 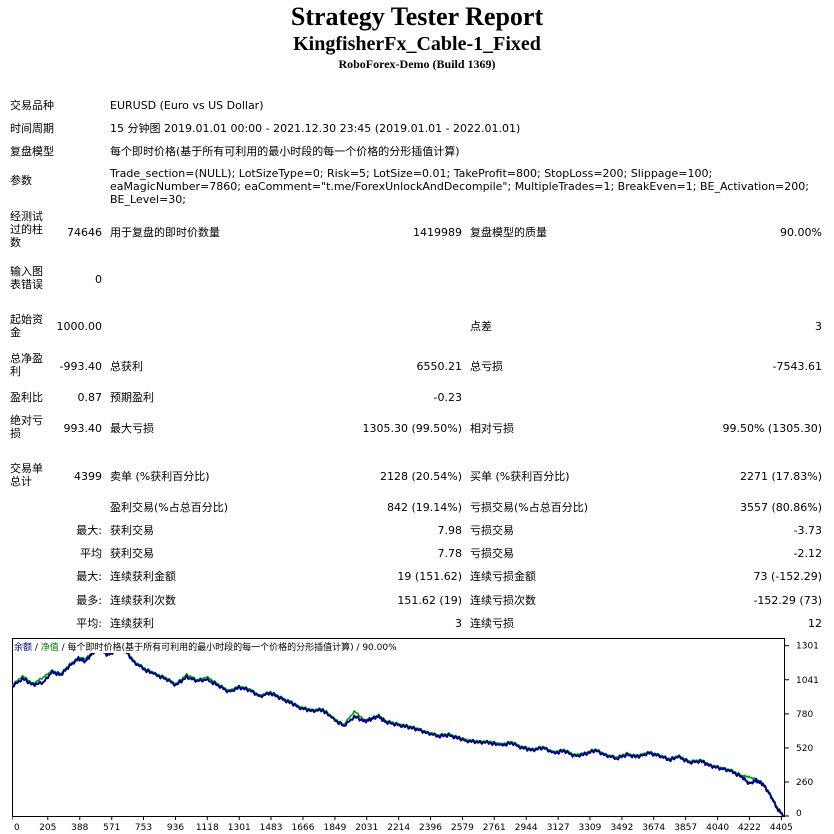 I want to click on y-tick-label: 260, so click(x=804, y=783).